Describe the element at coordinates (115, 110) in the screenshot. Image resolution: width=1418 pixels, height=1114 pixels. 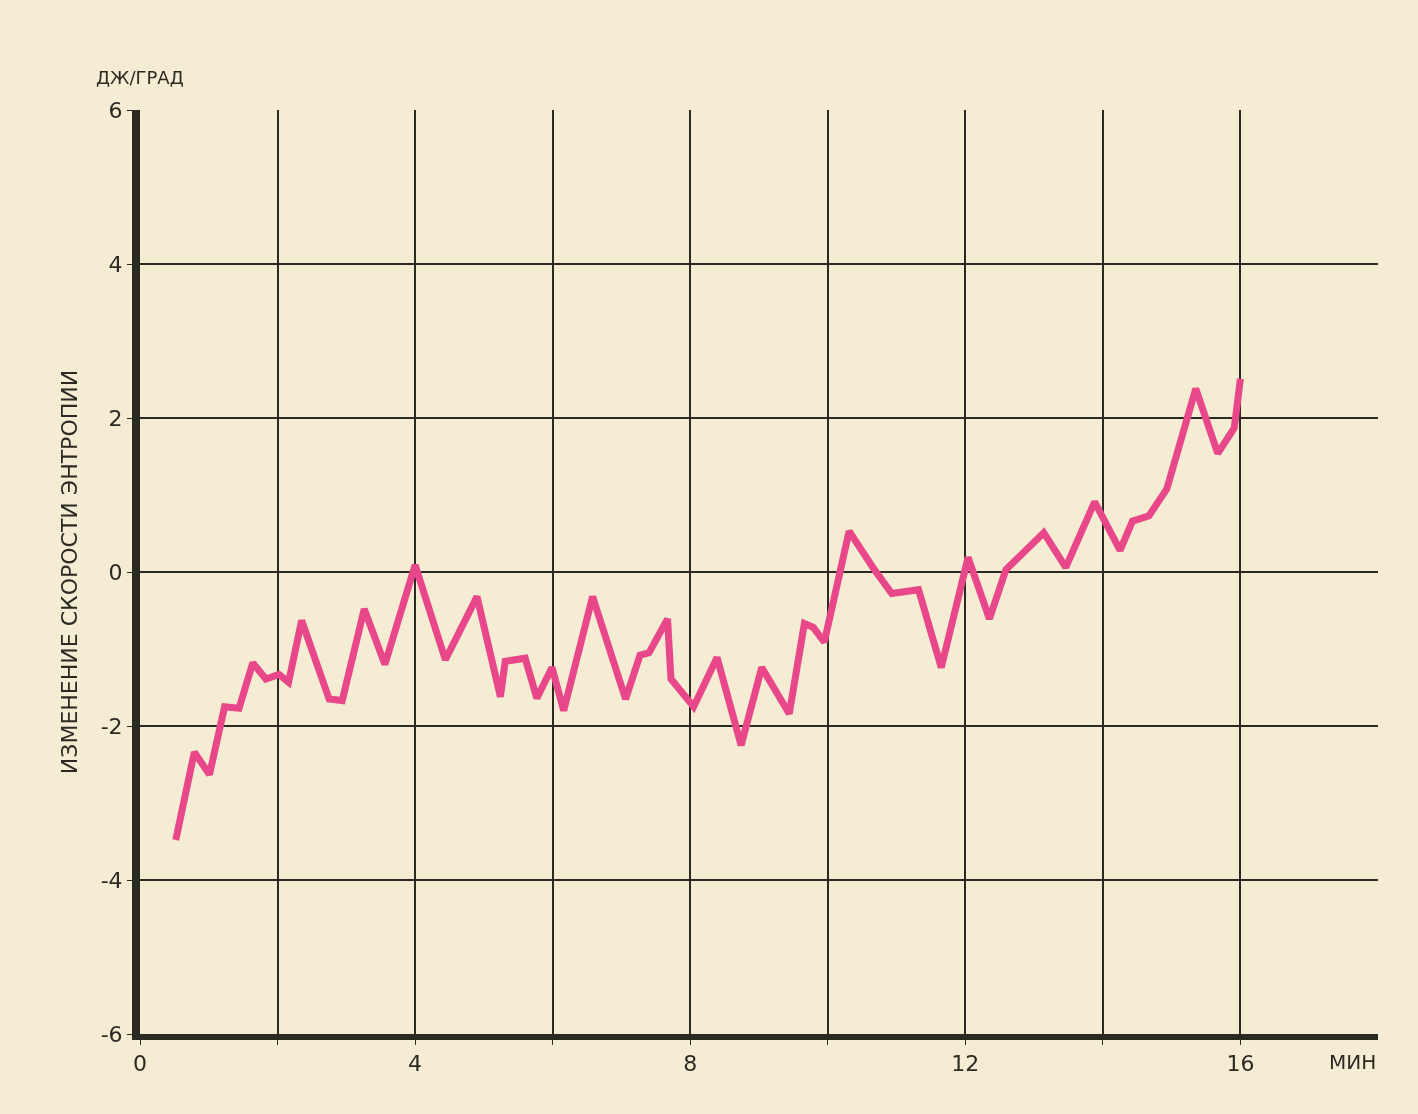
I see `y-tick-label: 6` at that location.